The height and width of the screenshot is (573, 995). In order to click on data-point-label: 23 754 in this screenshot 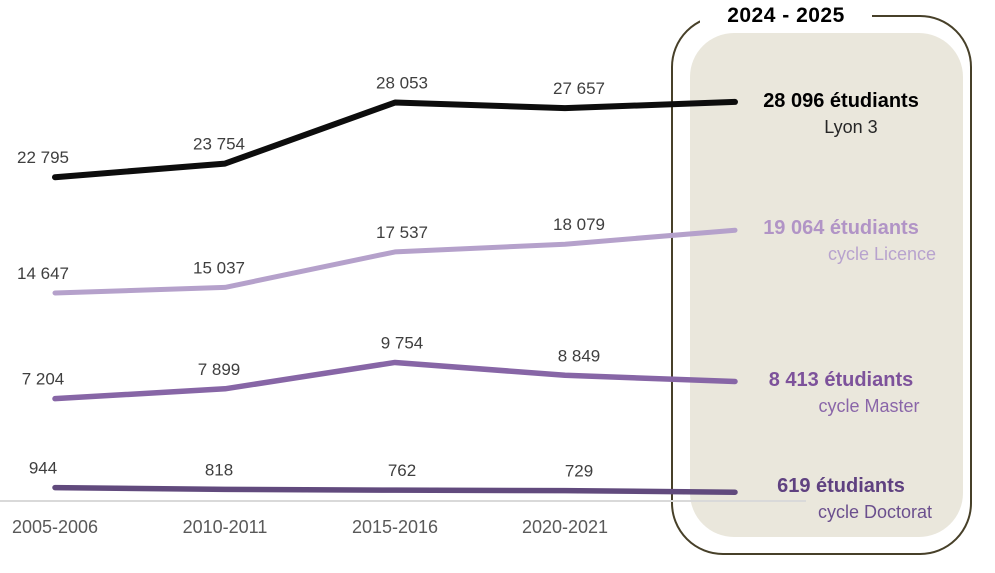, I will do `click(219, 144)`.